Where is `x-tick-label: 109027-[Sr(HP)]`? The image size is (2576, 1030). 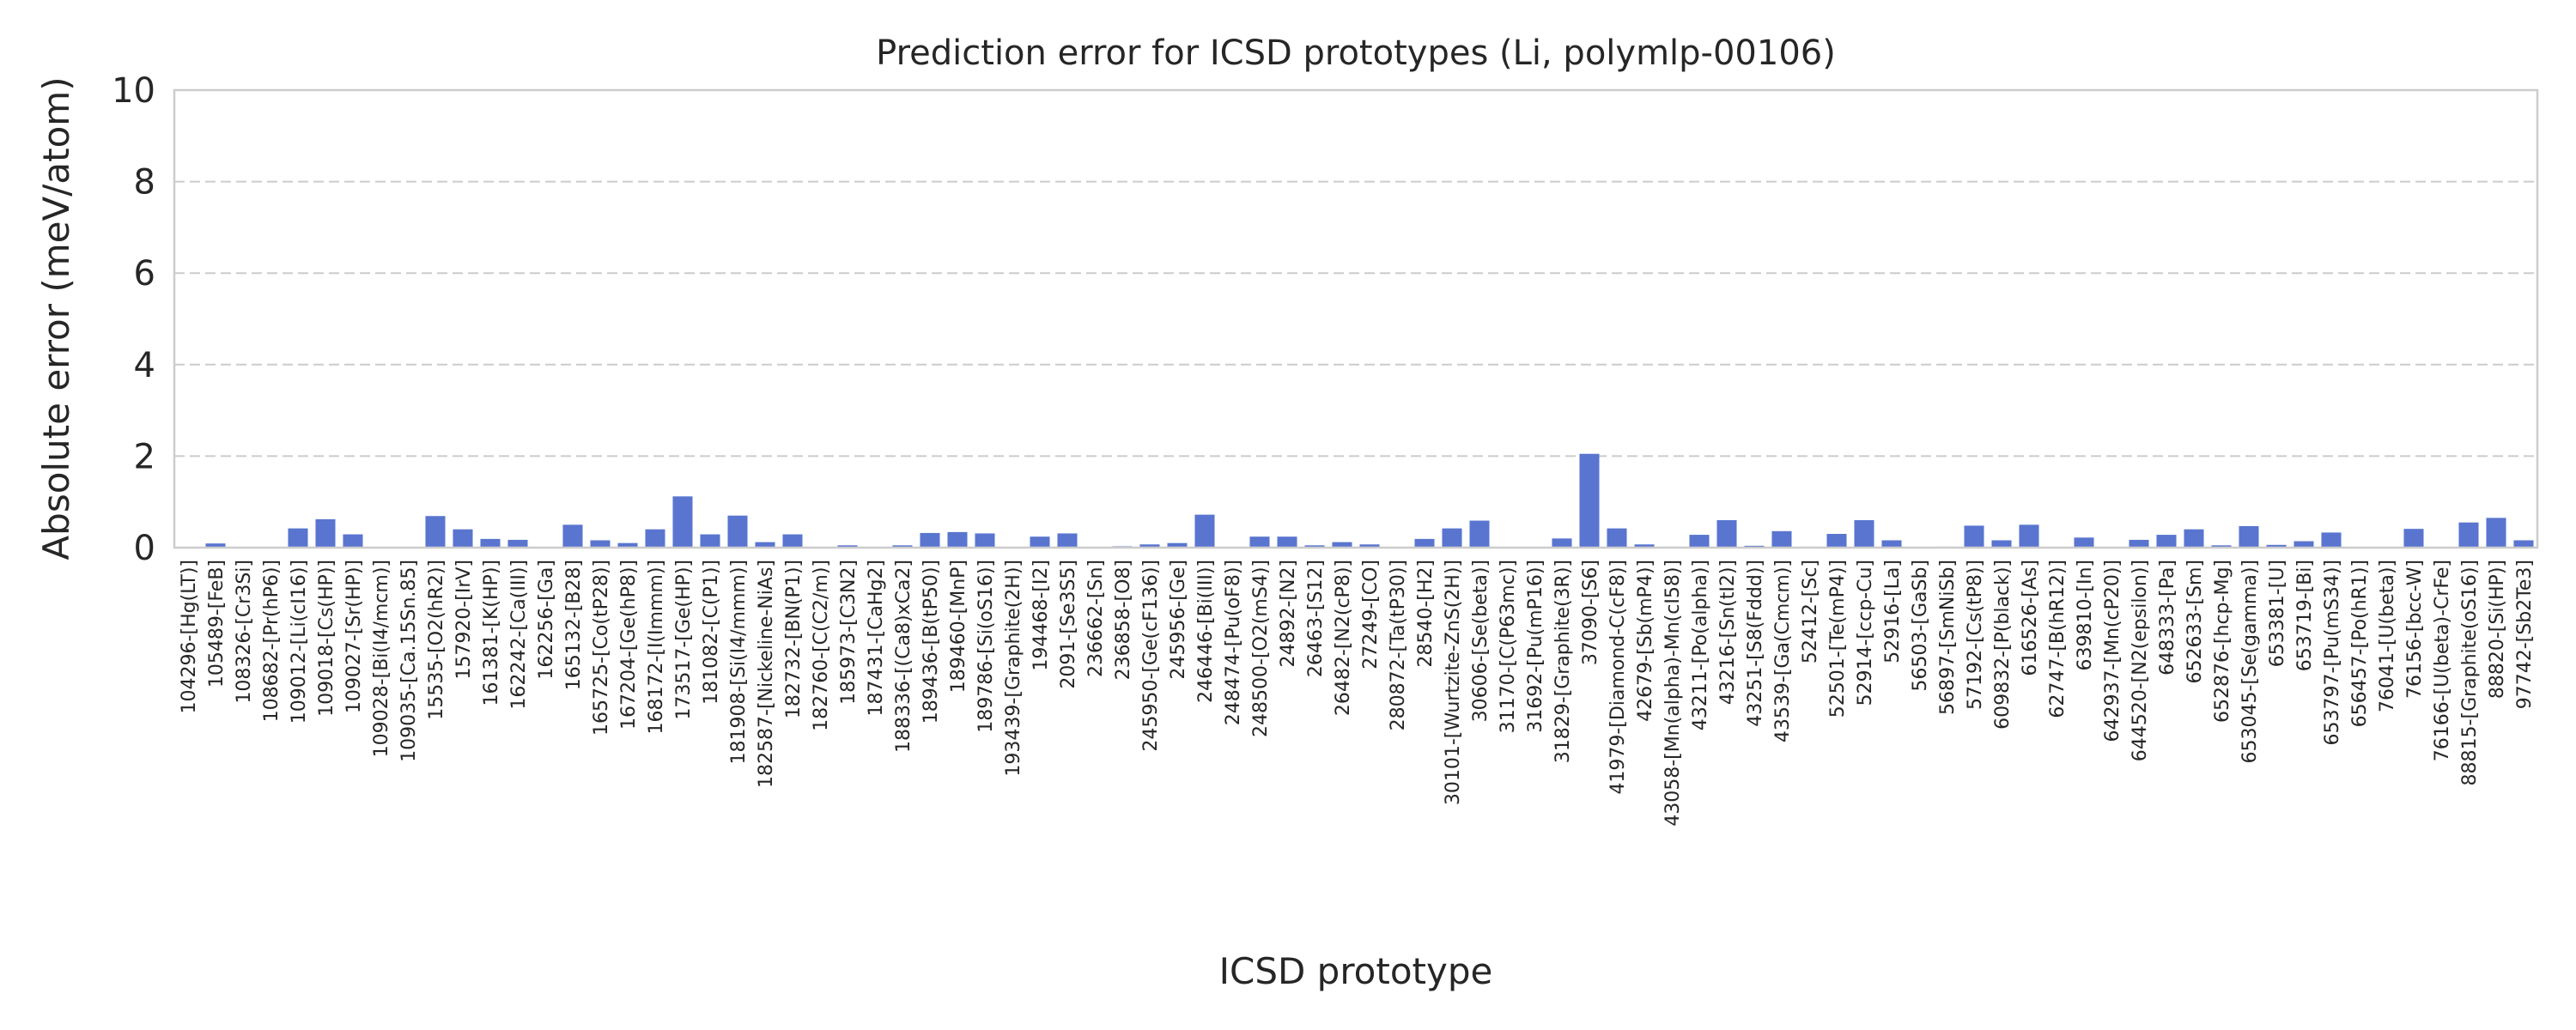 x-tick-label: 109027-[Sr(HP)] is located at coordinates (354, 636).